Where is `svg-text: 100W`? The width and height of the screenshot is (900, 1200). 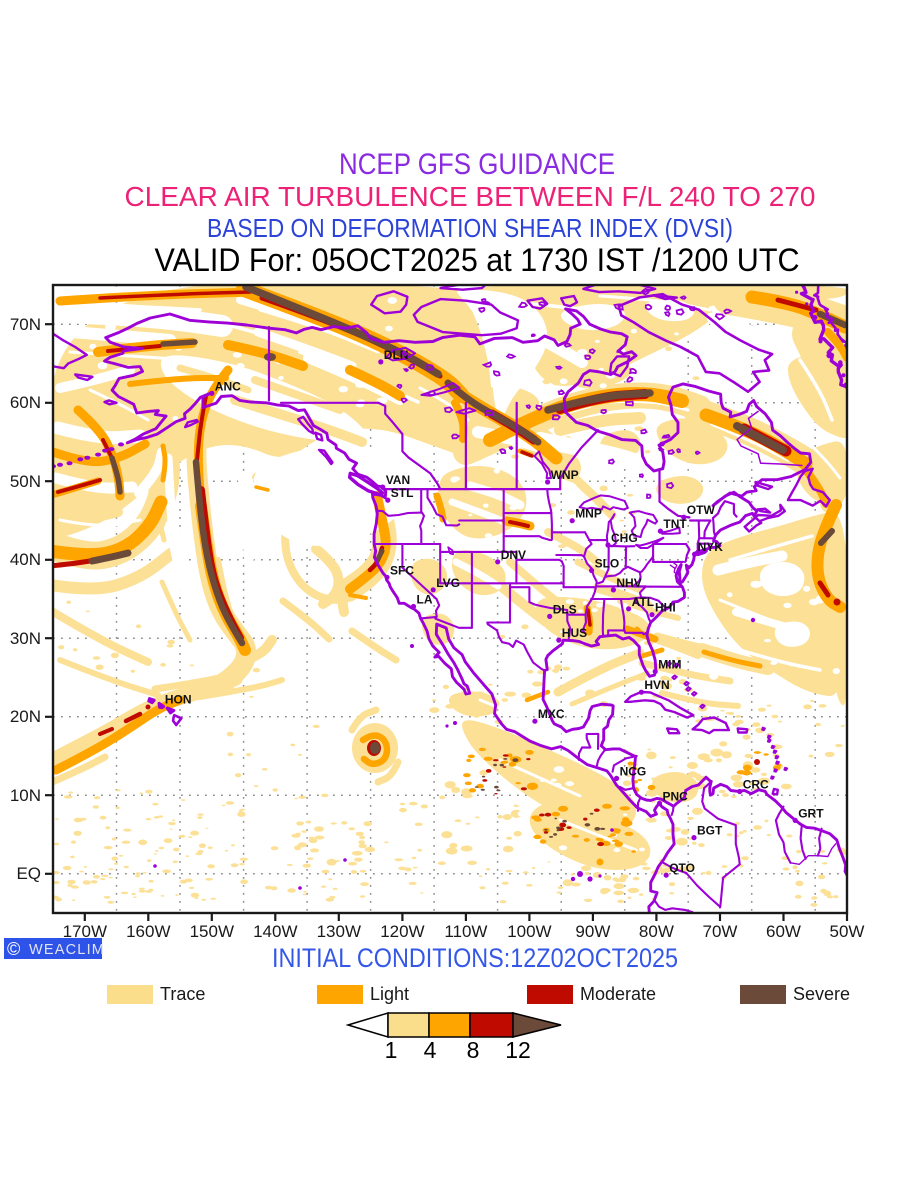
svg-text: 100W is located at coordinates (529, 931).